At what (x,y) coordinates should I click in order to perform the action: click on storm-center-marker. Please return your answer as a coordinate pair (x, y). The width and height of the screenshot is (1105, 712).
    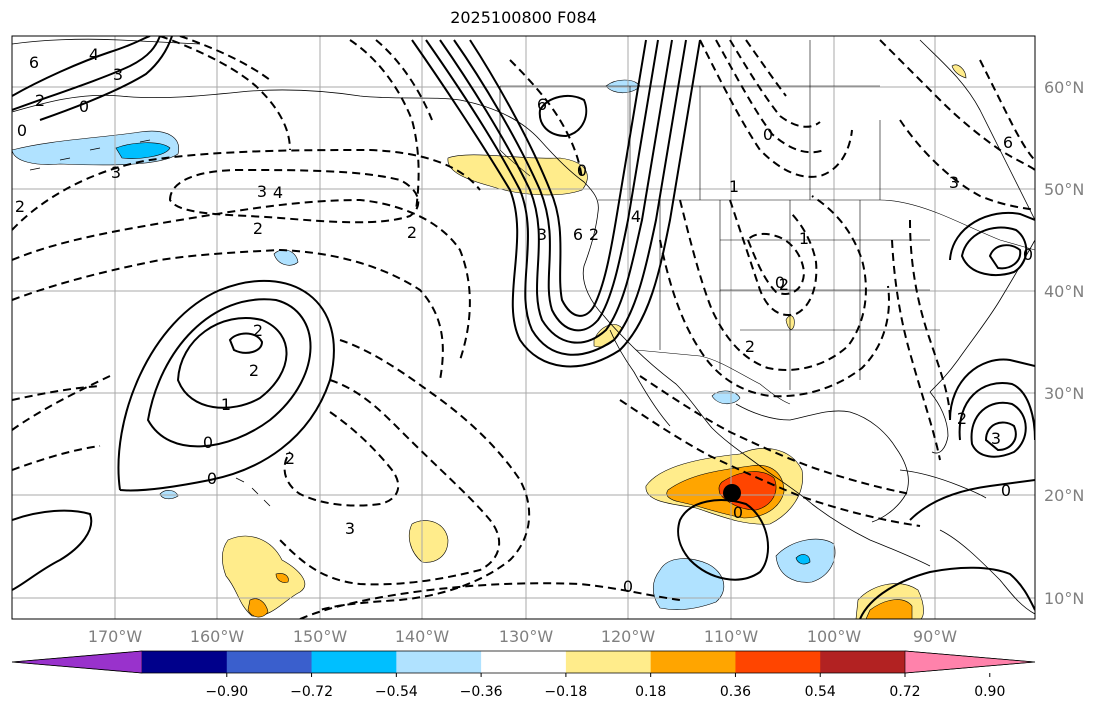
    Looking at the image, I should click on (732, 493).